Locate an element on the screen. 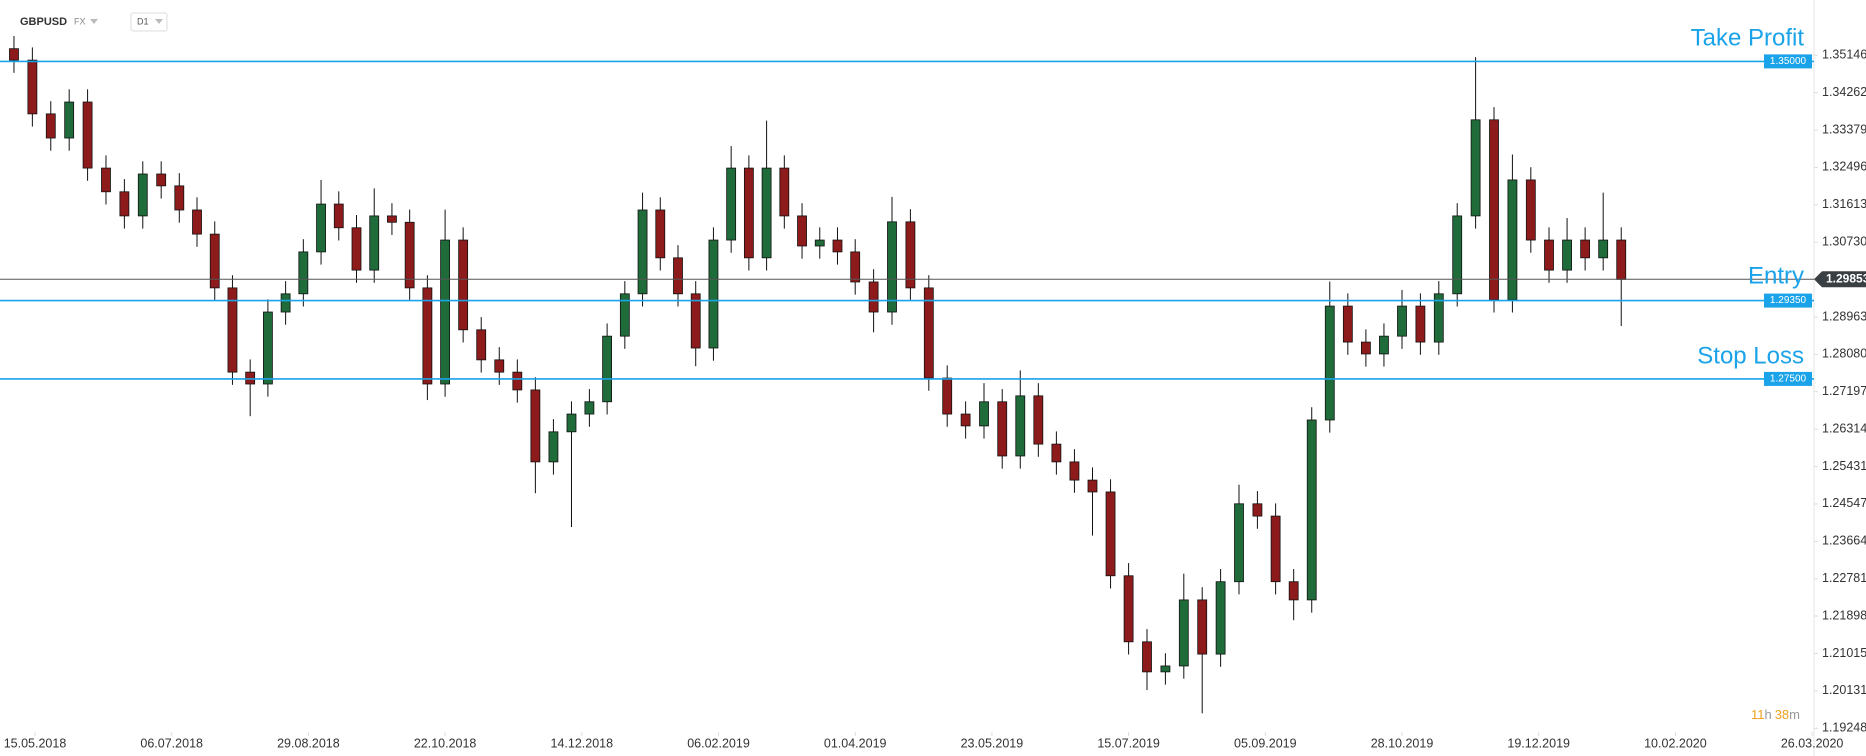  level-name: Take Profit is located at coordinates (1748, 38).